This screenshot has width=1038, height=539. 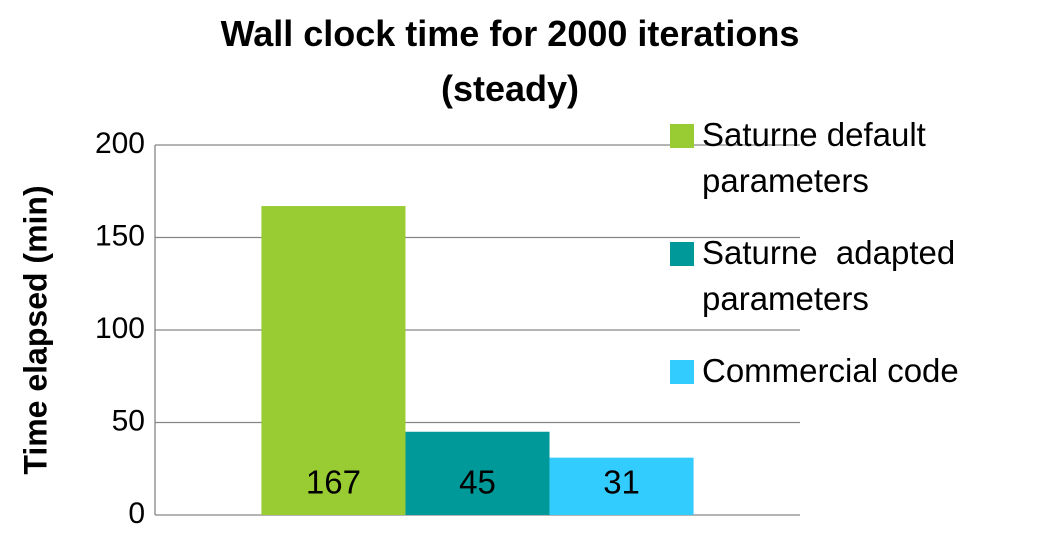 I want to click on y-axis-label: Time elapsed (min), so click(x=35, y=329).